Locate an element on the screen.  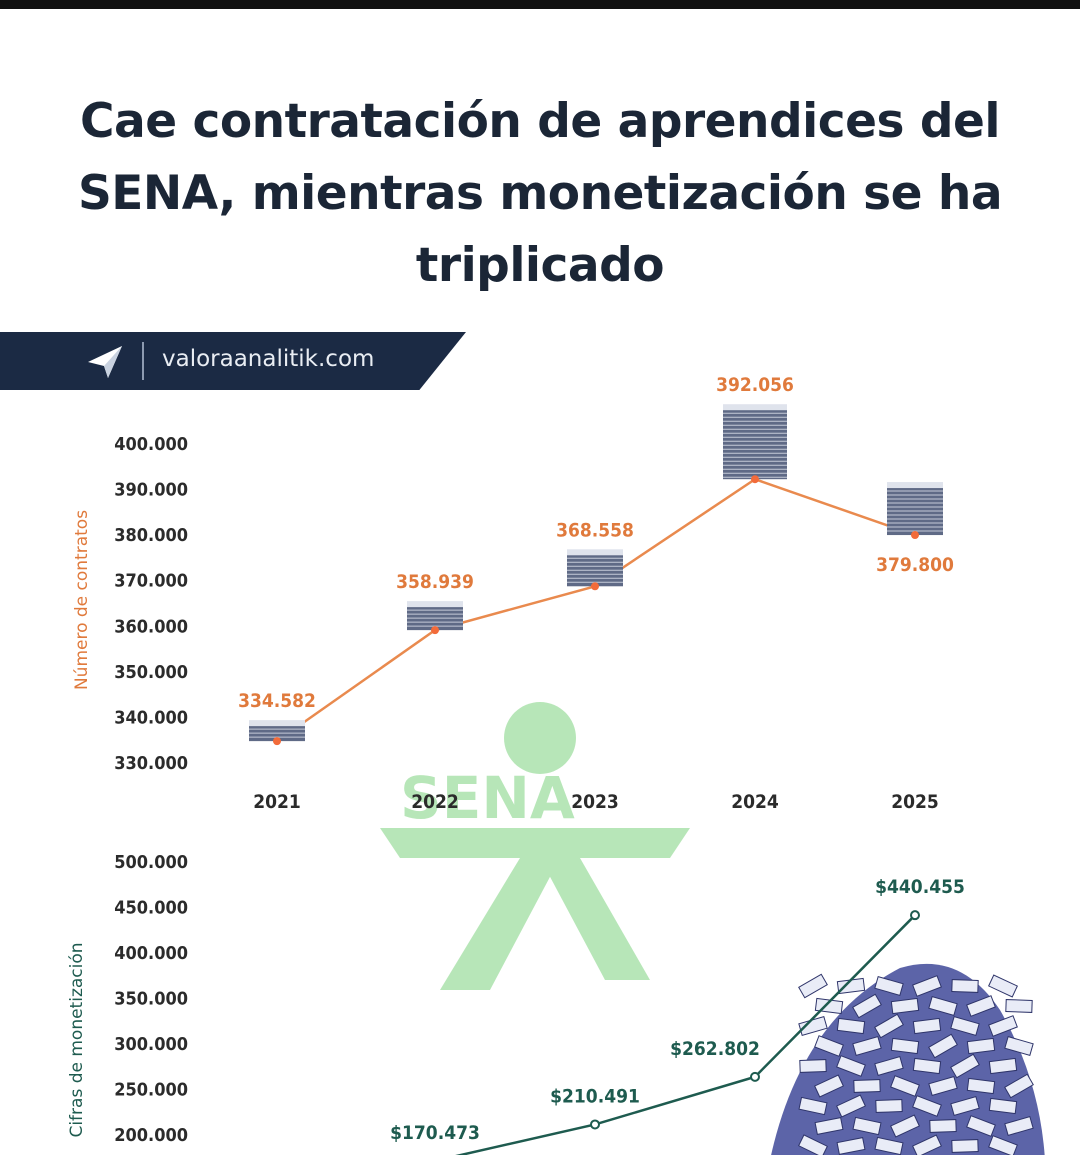
x-tick-label: 2023 is located at coordinates (595, 802).